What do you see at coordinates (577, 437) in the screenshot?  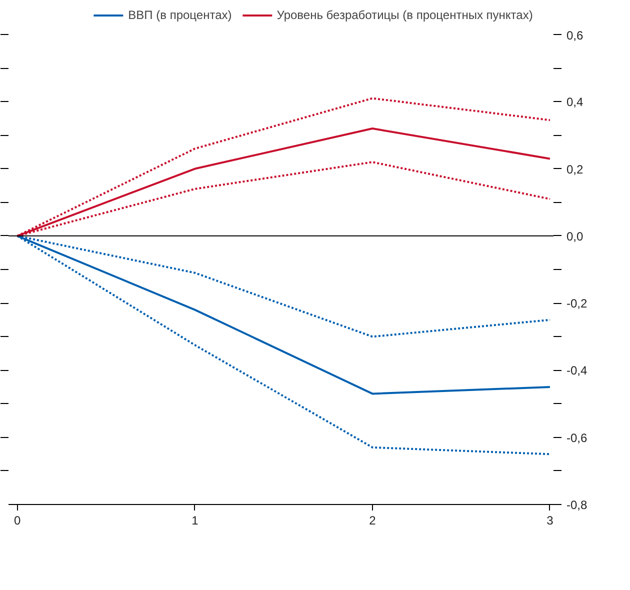 I see `y-tick-label: -0,6` at bounding box center [577, 437].